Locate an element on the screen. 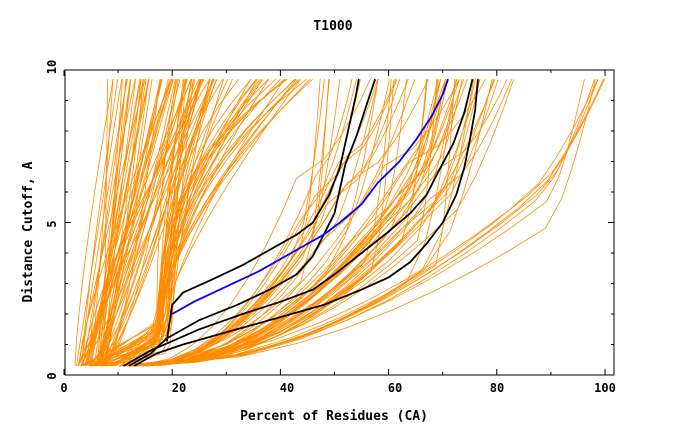  y-axis-label: Distance Cutoff, A is located at coordinates (28, 231).